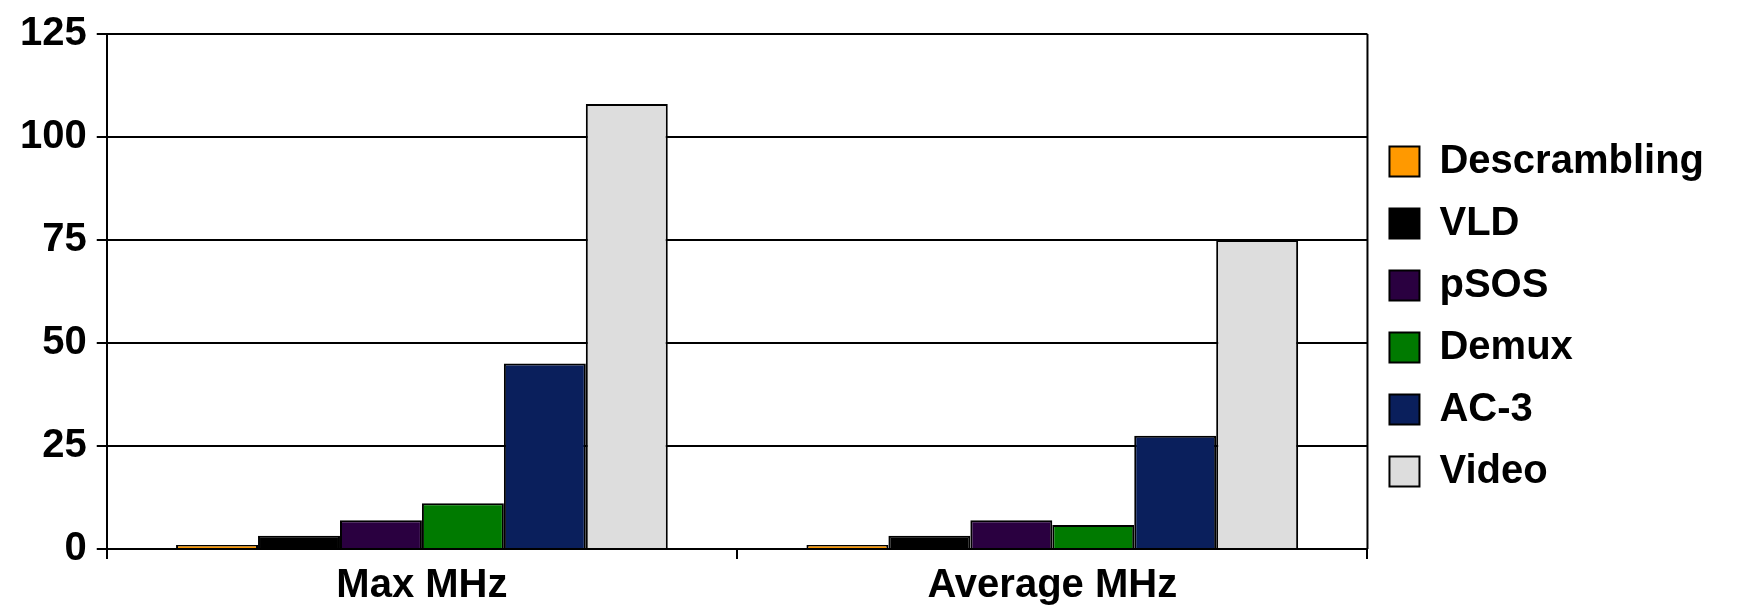 Image resolution: width=1744 pixels, height=613 pixels. What do you see at coordinates (1494, 282) in the screenshot?
I see `legend-label: pSOS` at bounding box center [1494, 282].